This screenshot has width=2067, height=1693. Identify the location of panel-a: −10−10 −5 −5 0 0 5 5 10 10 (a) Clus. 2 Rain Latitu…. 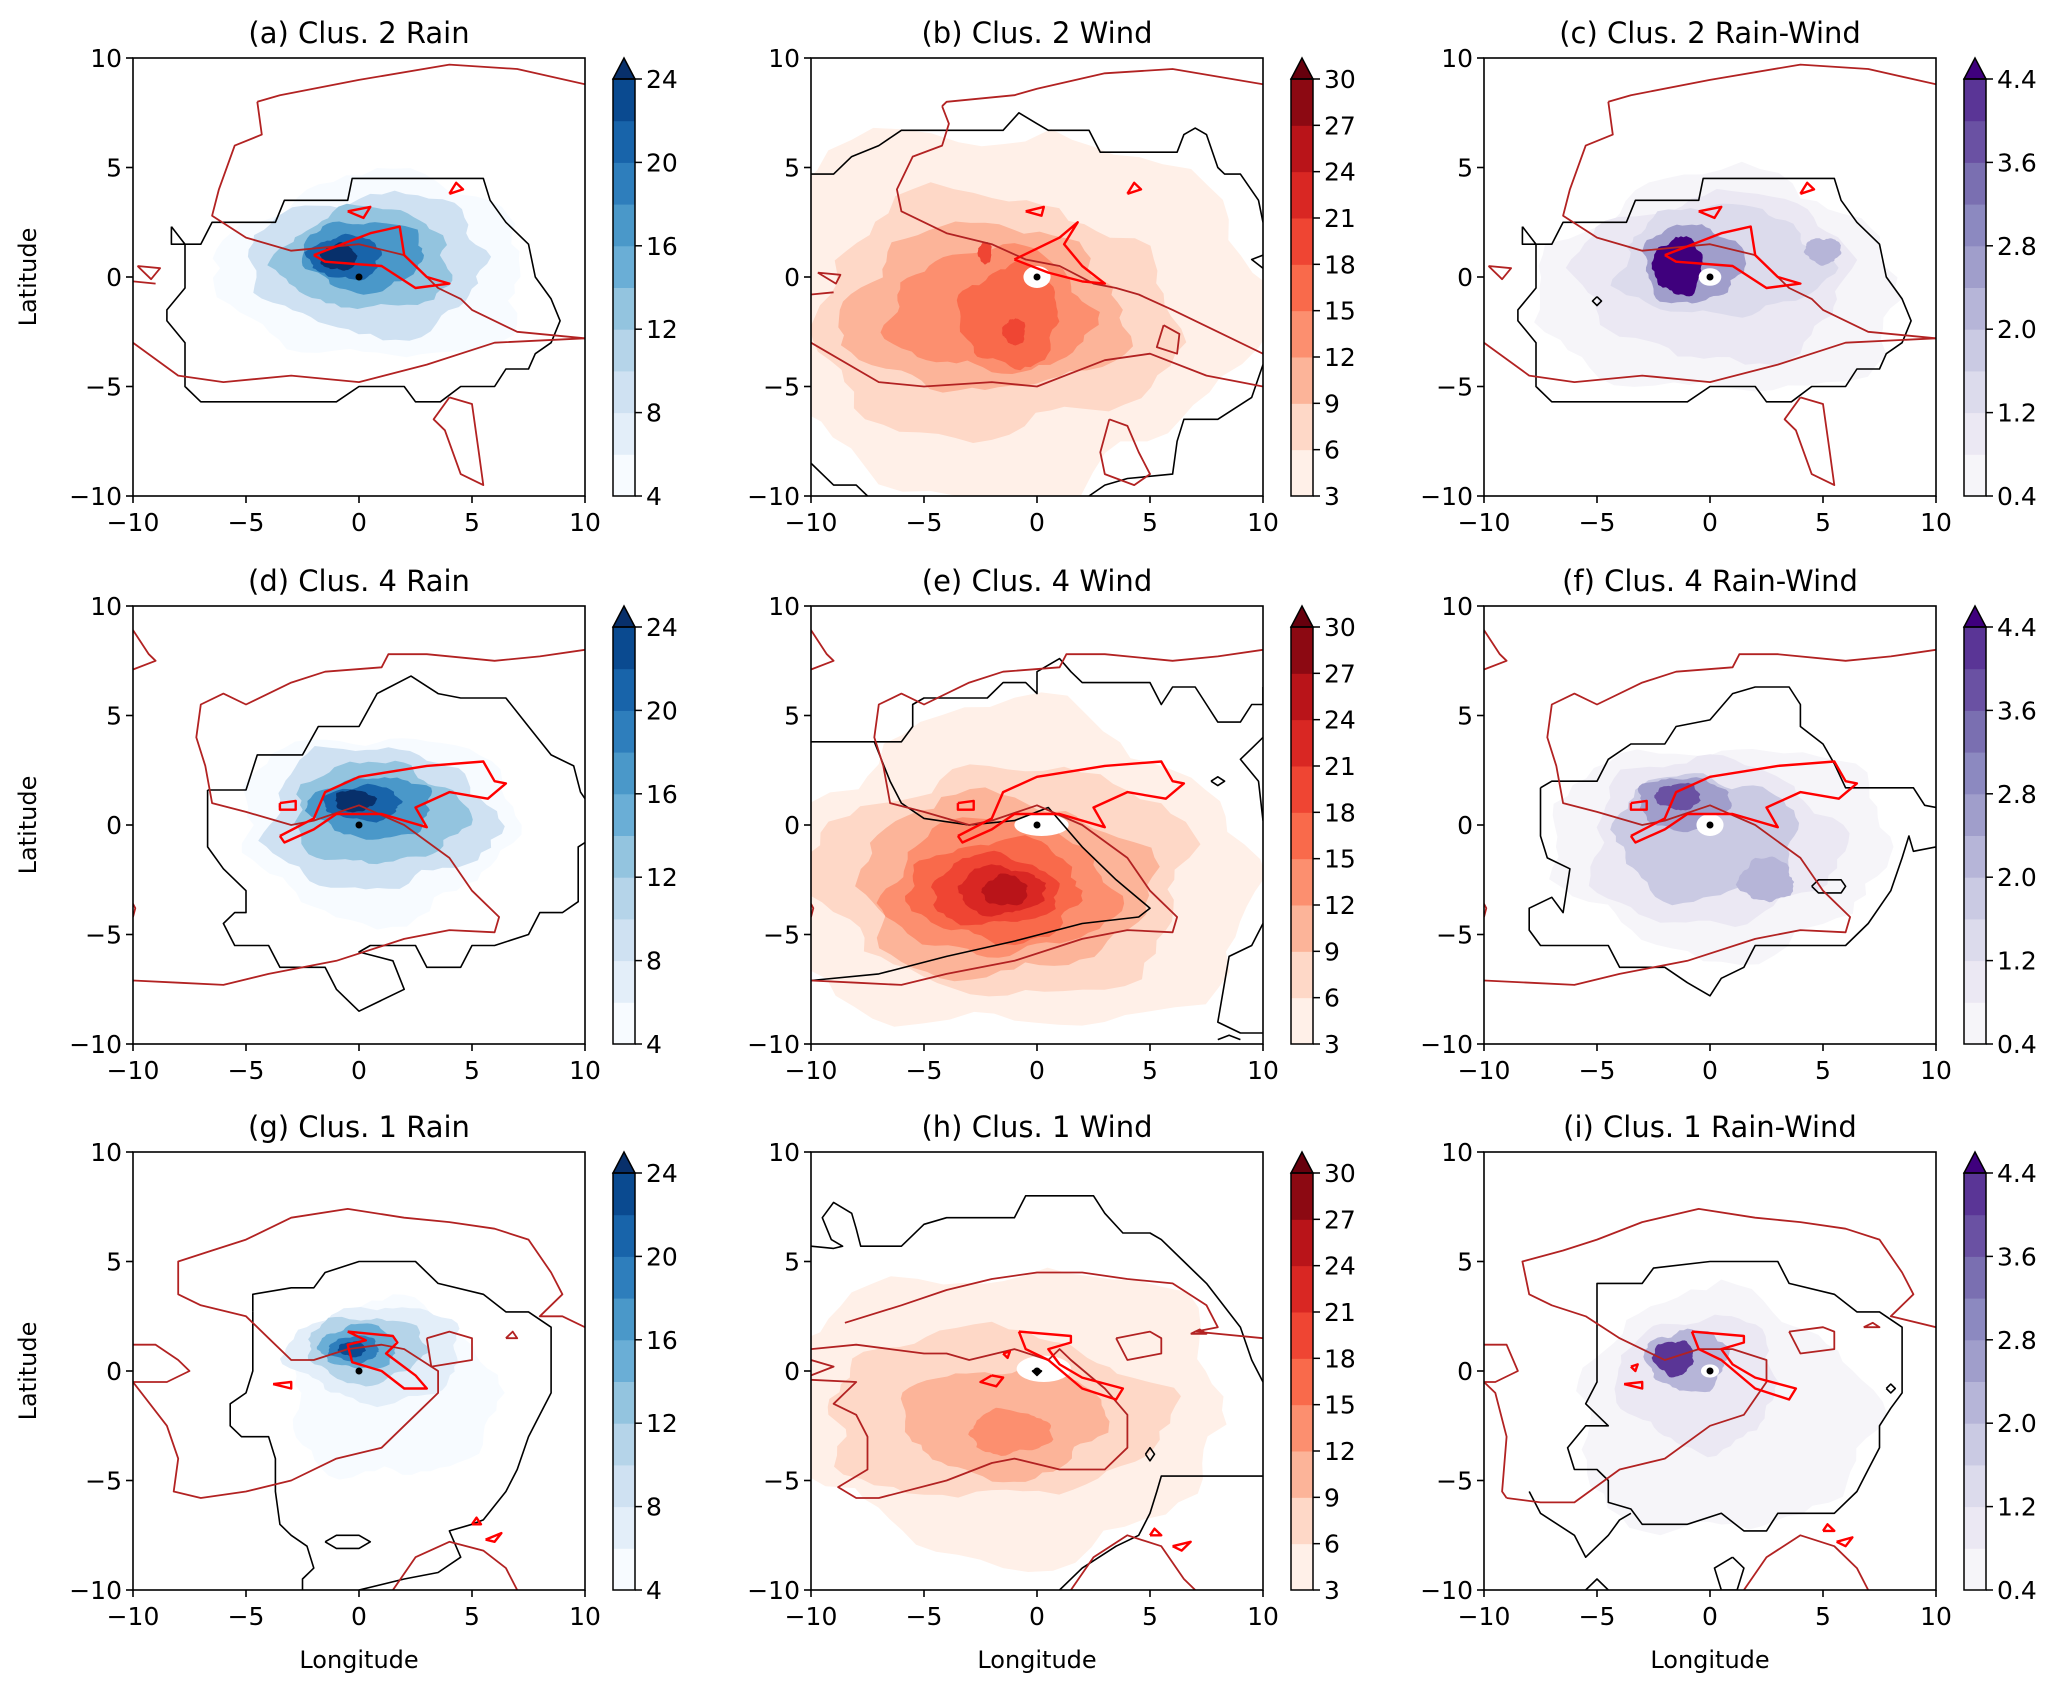
(346, 276).